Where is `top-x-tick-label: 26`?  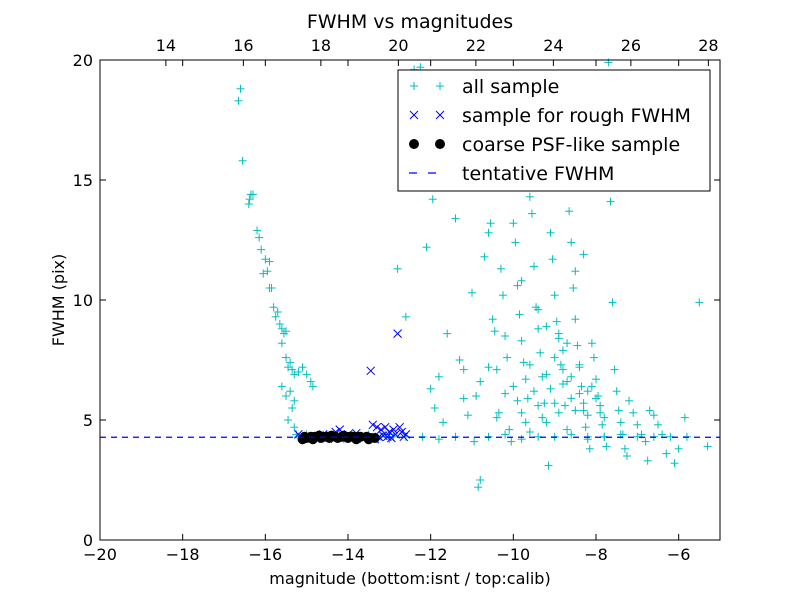
top-x-tick-label: 26 is located at coordinates (631, 45).